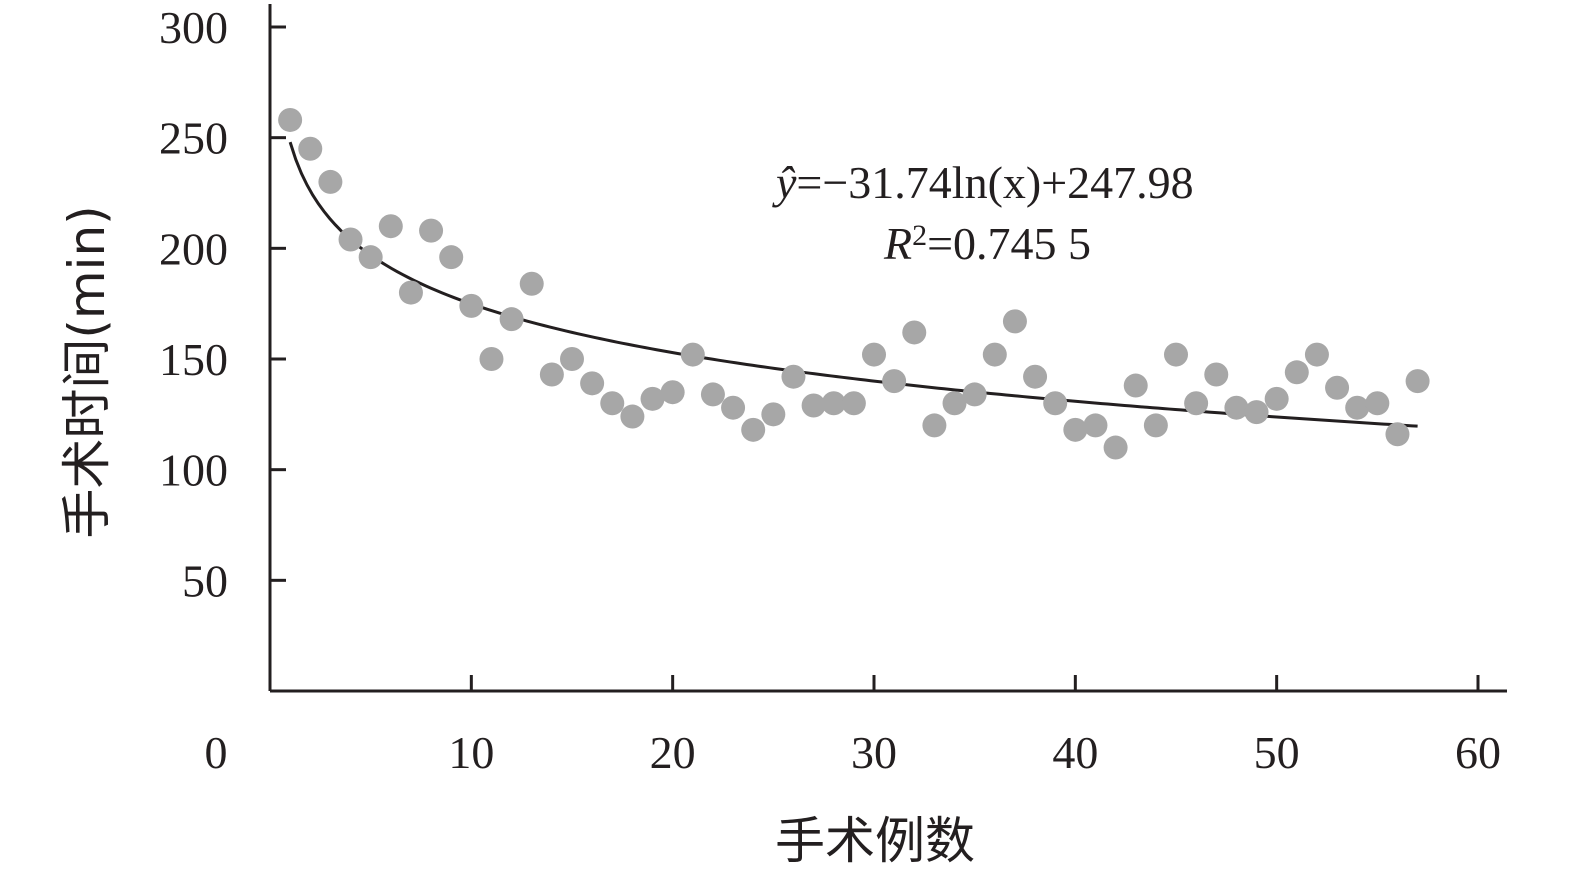 The width and height of the screenshot is (1575, 879). What do you see at coordinates (193, 138) in the screenshot?
I see `y-tick-label: 250` at bounding box center [193, 138].